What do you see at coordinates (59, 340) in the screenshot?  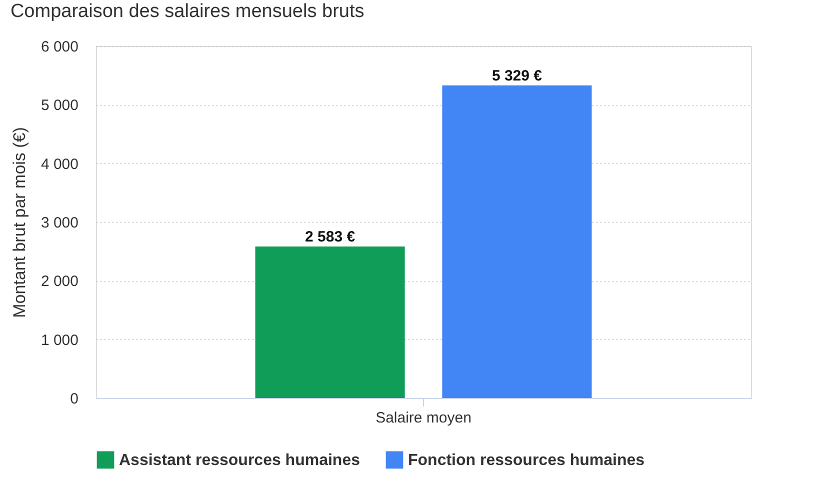 I see `y-tick-label: 1 000` at bounding box center [59, 340].